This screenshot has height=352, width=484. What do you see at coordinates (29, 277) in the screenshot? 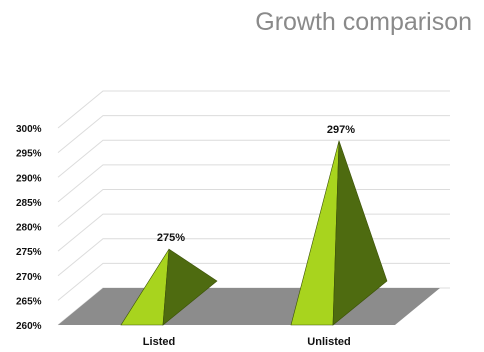
I see `y-tick-label: 270%` at bounding box center [29, 277].